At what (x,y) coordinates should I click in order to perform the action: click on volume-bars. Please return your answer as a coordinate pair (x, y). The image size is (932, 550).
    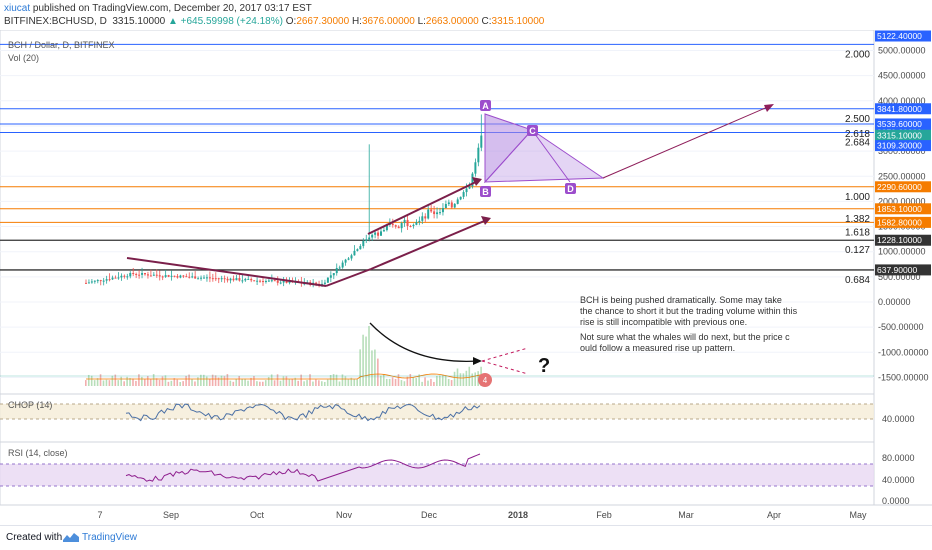
    Looking at the image, I should click on (437, 356).